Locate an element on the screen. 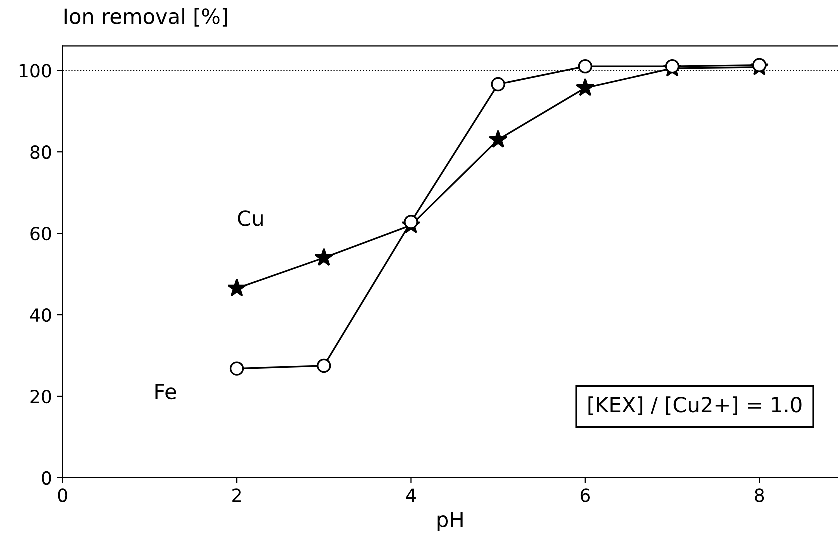 This screenshot has width=838, height=550. x-tick-label: 0 is located at coordinates (63, 495).